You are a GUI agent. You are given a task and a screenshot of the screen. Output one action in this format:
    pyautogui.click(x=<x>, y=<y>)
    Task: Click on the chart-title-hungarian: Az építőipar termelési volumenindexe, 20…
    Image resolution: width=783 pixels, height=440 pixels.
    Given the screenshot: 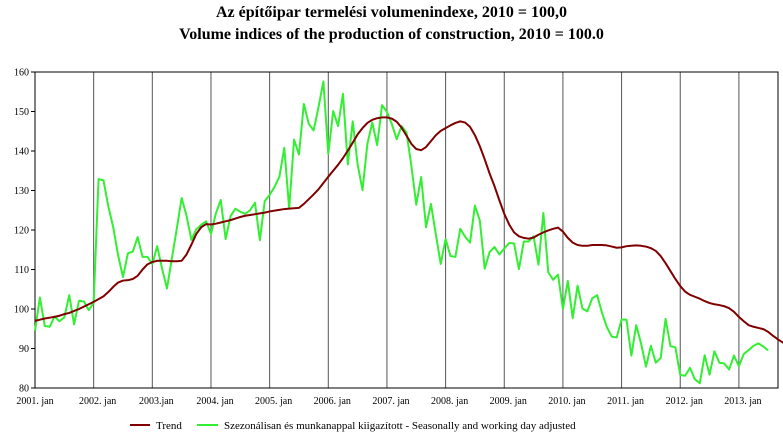 What is the action you would take?
    pyautogui.click(x=391, y=12)
    